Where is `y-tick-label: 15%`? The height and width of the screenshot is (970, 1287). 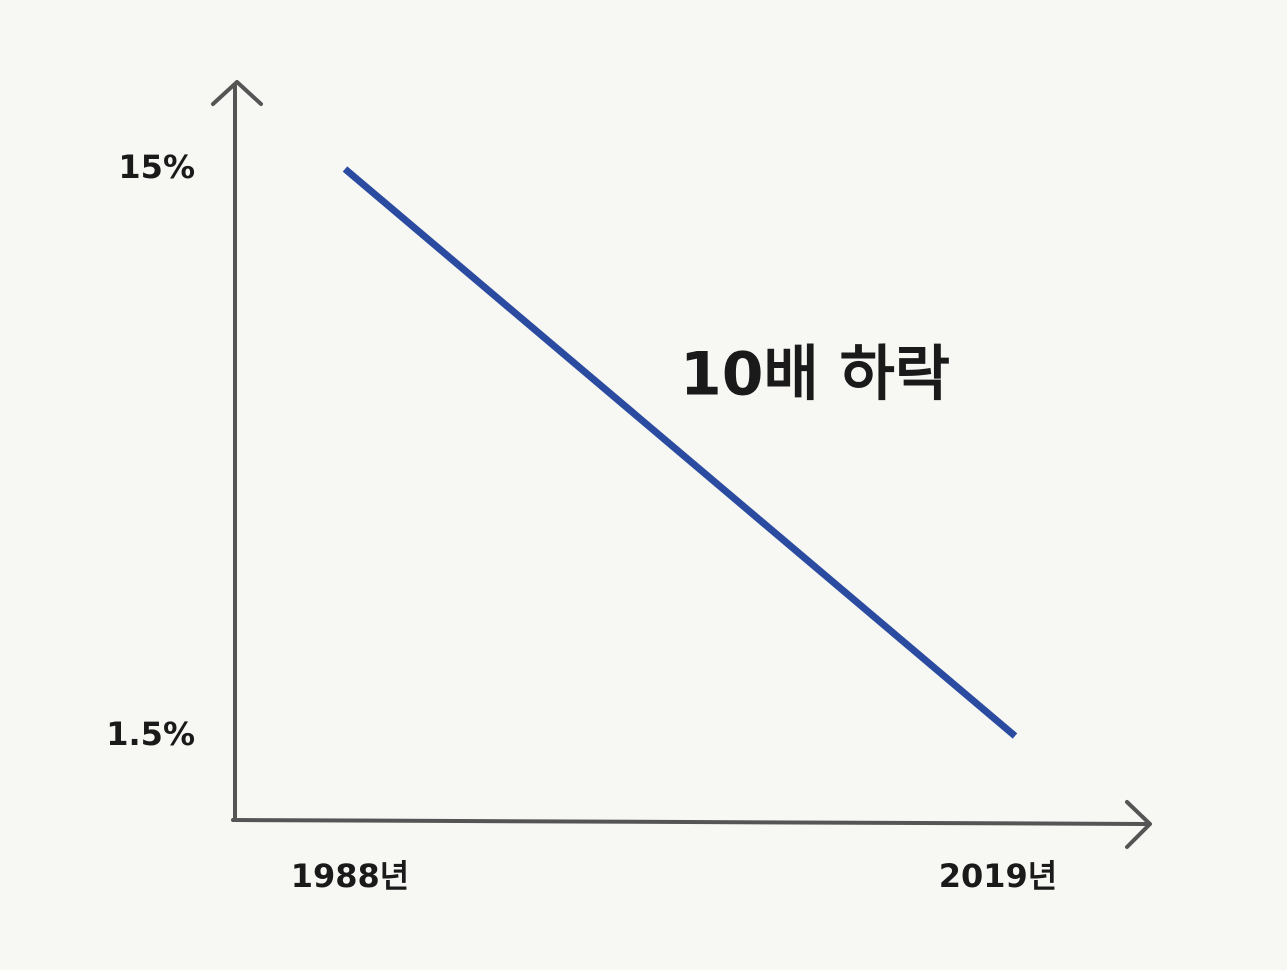 y-tick-label: 15% is located at coordinates (156, 167).